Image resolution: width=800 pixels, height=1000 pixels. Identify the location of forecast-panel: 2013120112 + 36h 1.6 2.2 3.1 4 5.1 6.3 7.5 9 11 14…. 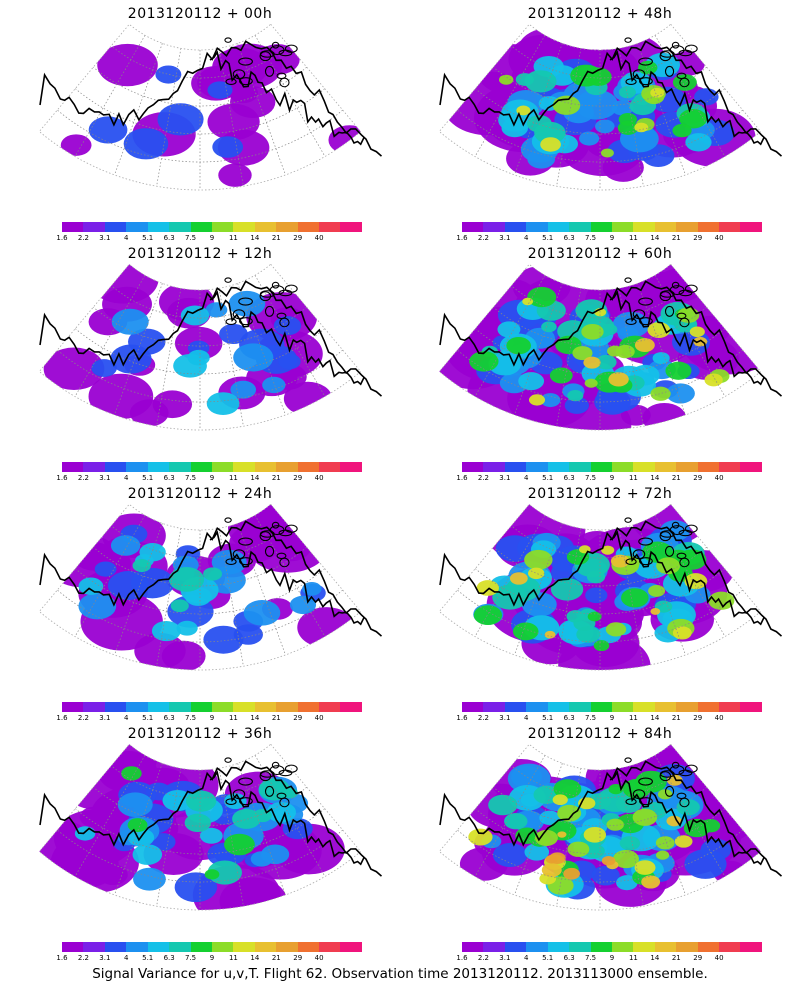
(200, 841).